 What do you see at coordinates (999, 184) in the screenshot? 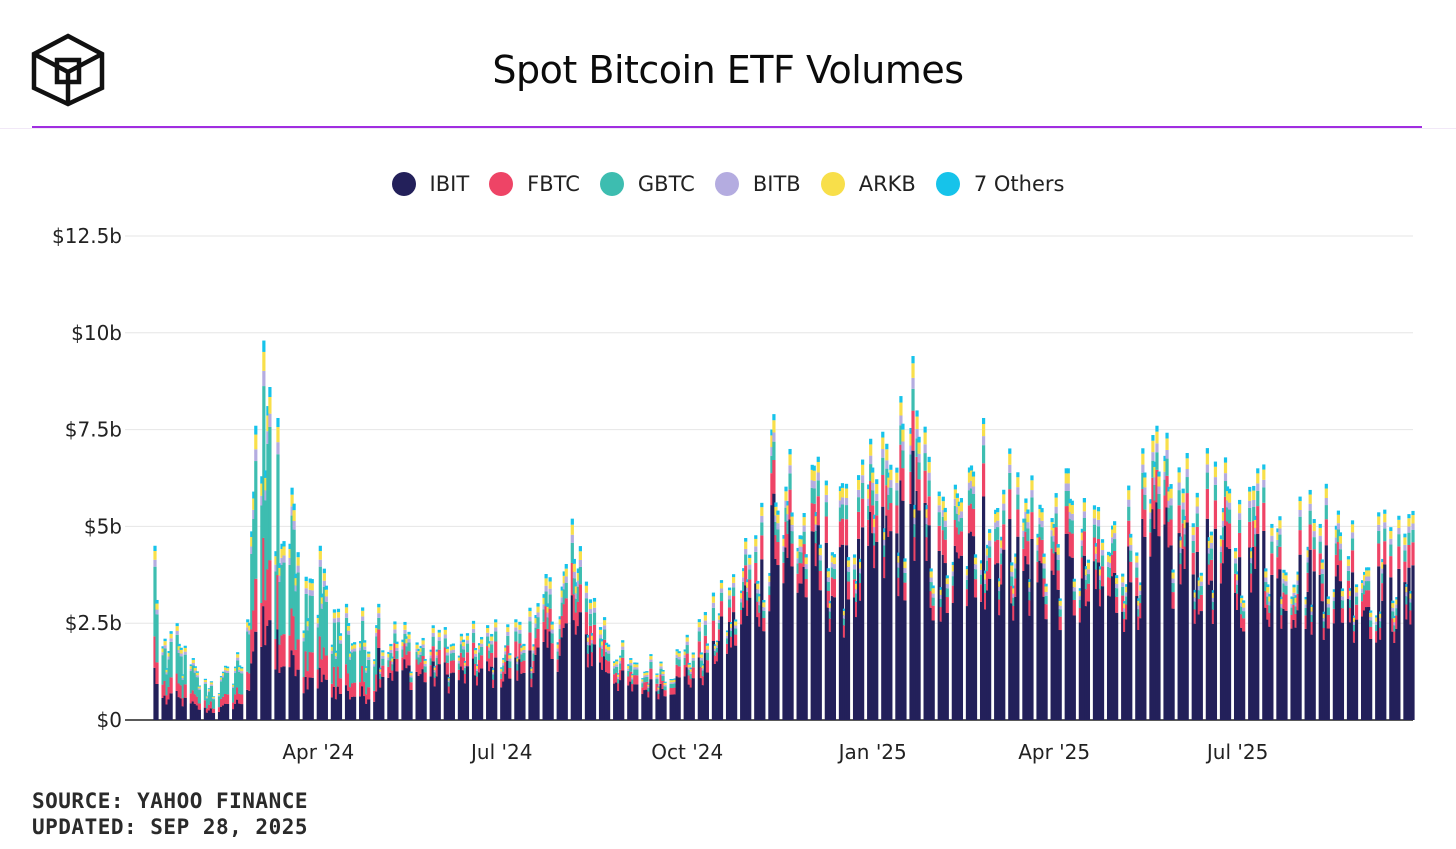
I see `legend-item-others: 7 Others` at bounding box center [999, 184].